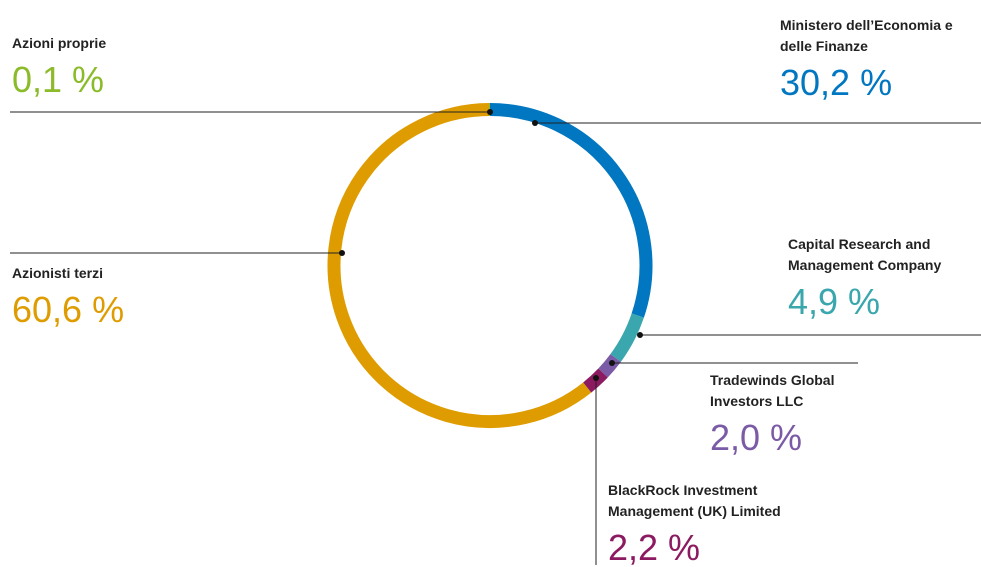  What do you see at coordinates (756, 437) in the screenshot?
I see `value-label: 2,0 %` at bounding box center [756, 437].